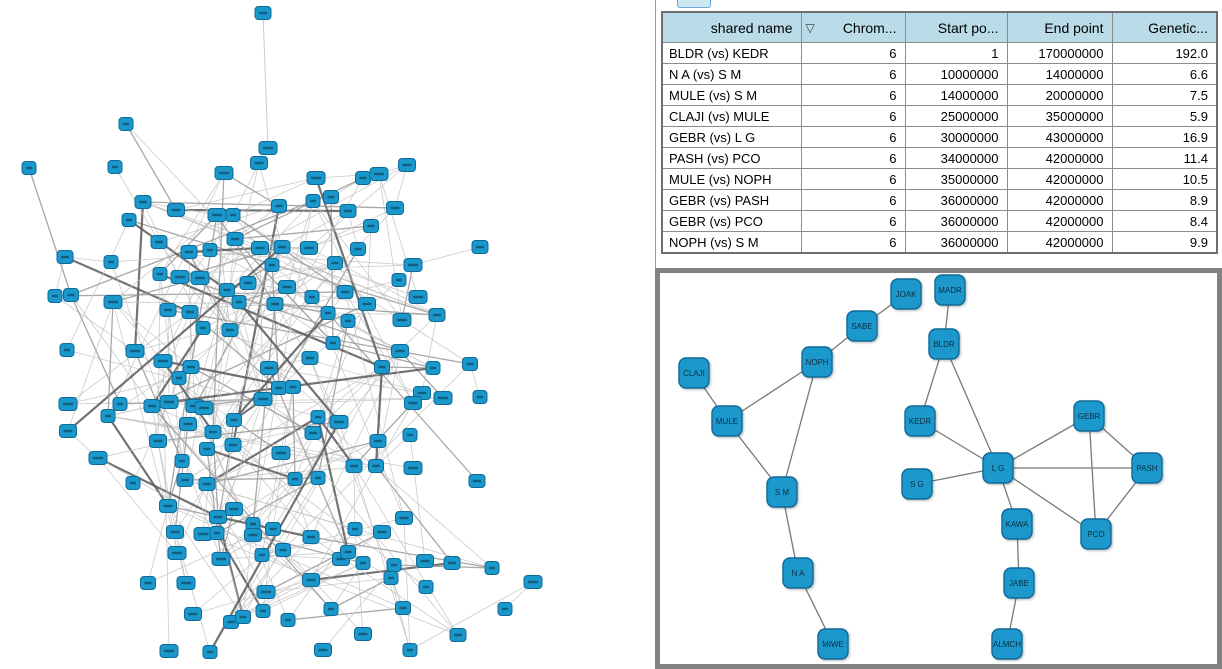 The image size is (1222, 669). Describe the element at coordinates (939, 137) in the screenshot. I see `table-row: GEBR (vs) L G 6 30000000 43000000 16.9` at that location.